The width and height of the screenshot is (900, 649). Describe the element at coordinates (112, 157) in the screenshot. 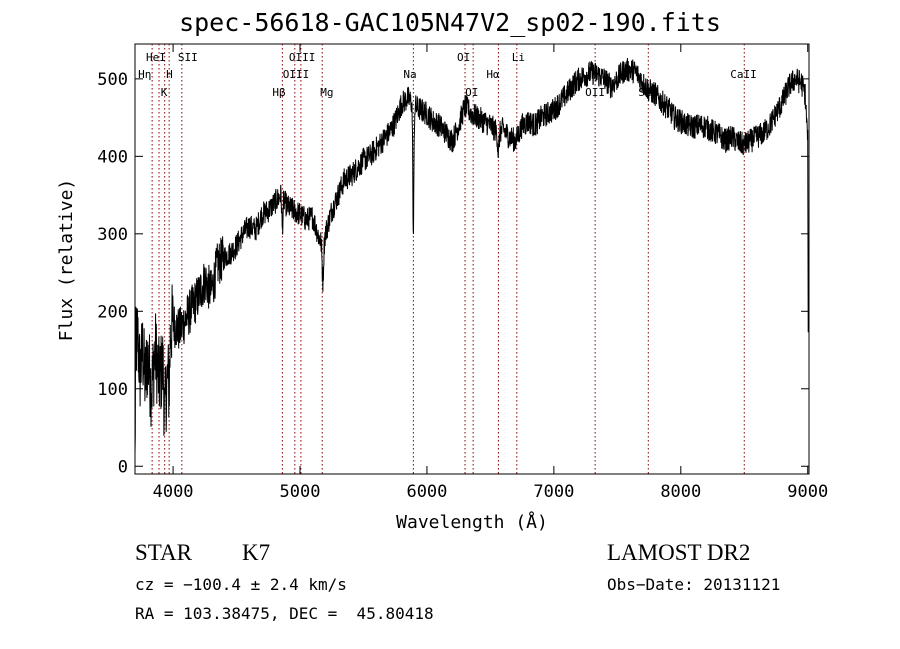

I see `y-tick-label: 400` at that location.